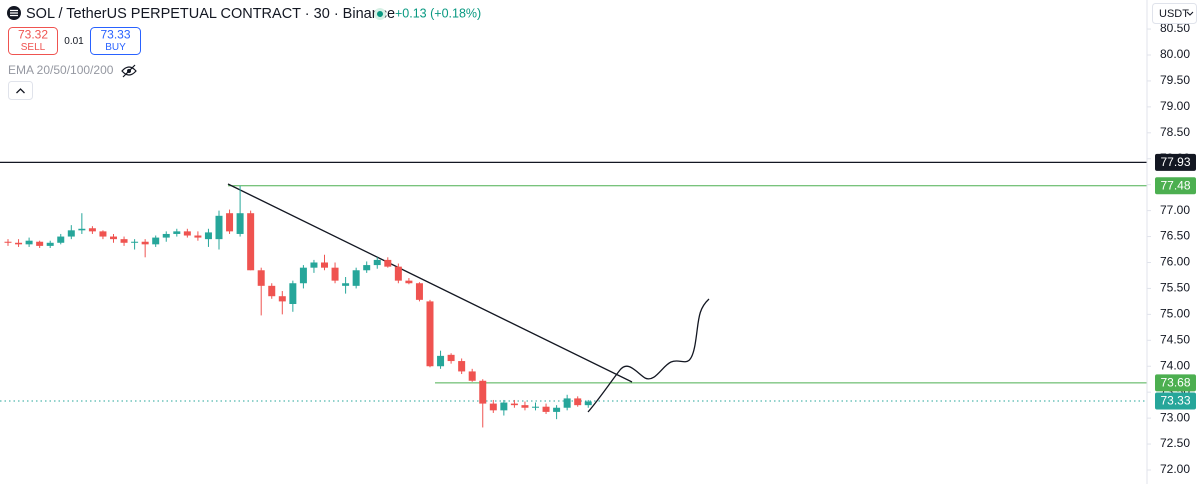 This screenshot has width=1199, height=484. What do you see at coordinates (430, 283) in the screenshot?
I see `trend-line` at bounding box center [430, 283].